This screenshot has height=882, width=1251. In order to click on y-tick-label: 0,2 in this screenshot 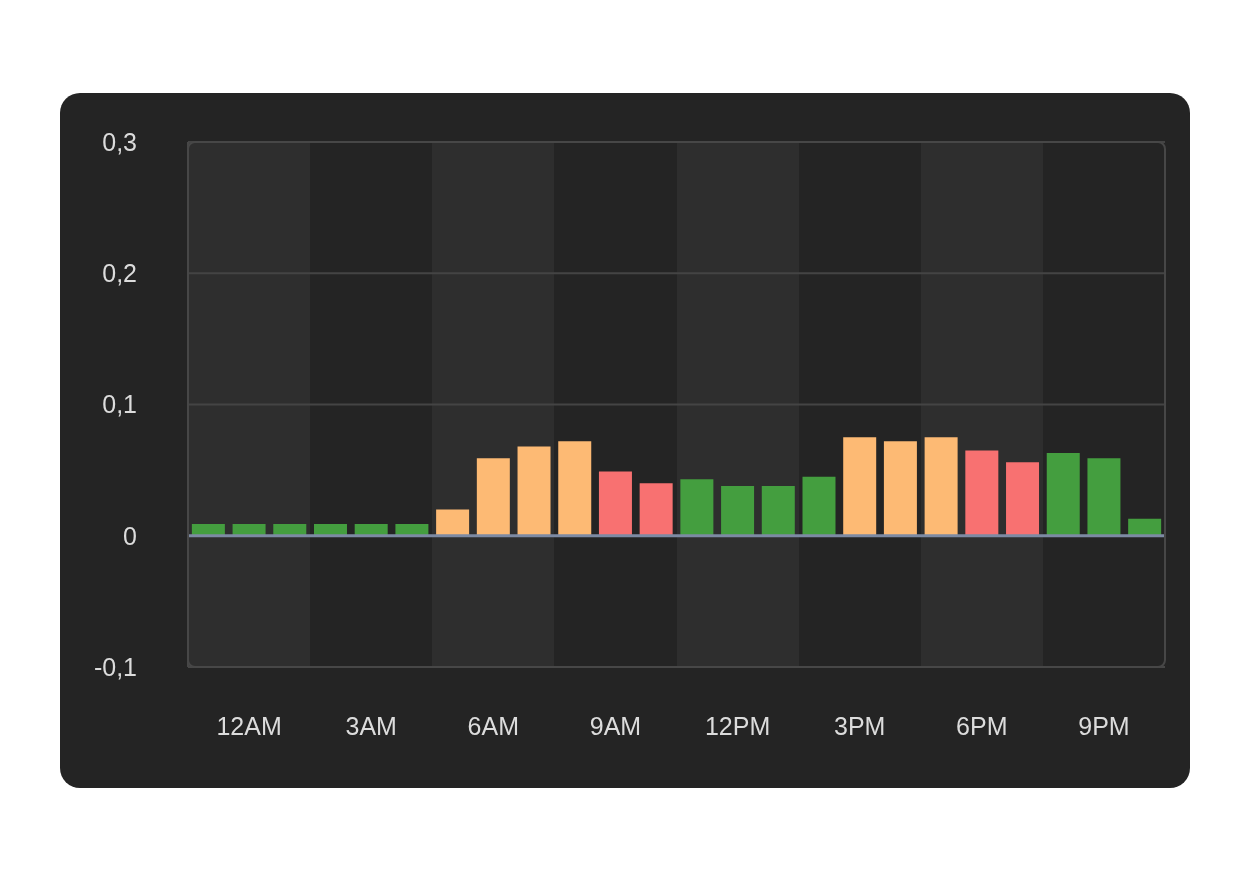, I will do `click(119, 273)`.